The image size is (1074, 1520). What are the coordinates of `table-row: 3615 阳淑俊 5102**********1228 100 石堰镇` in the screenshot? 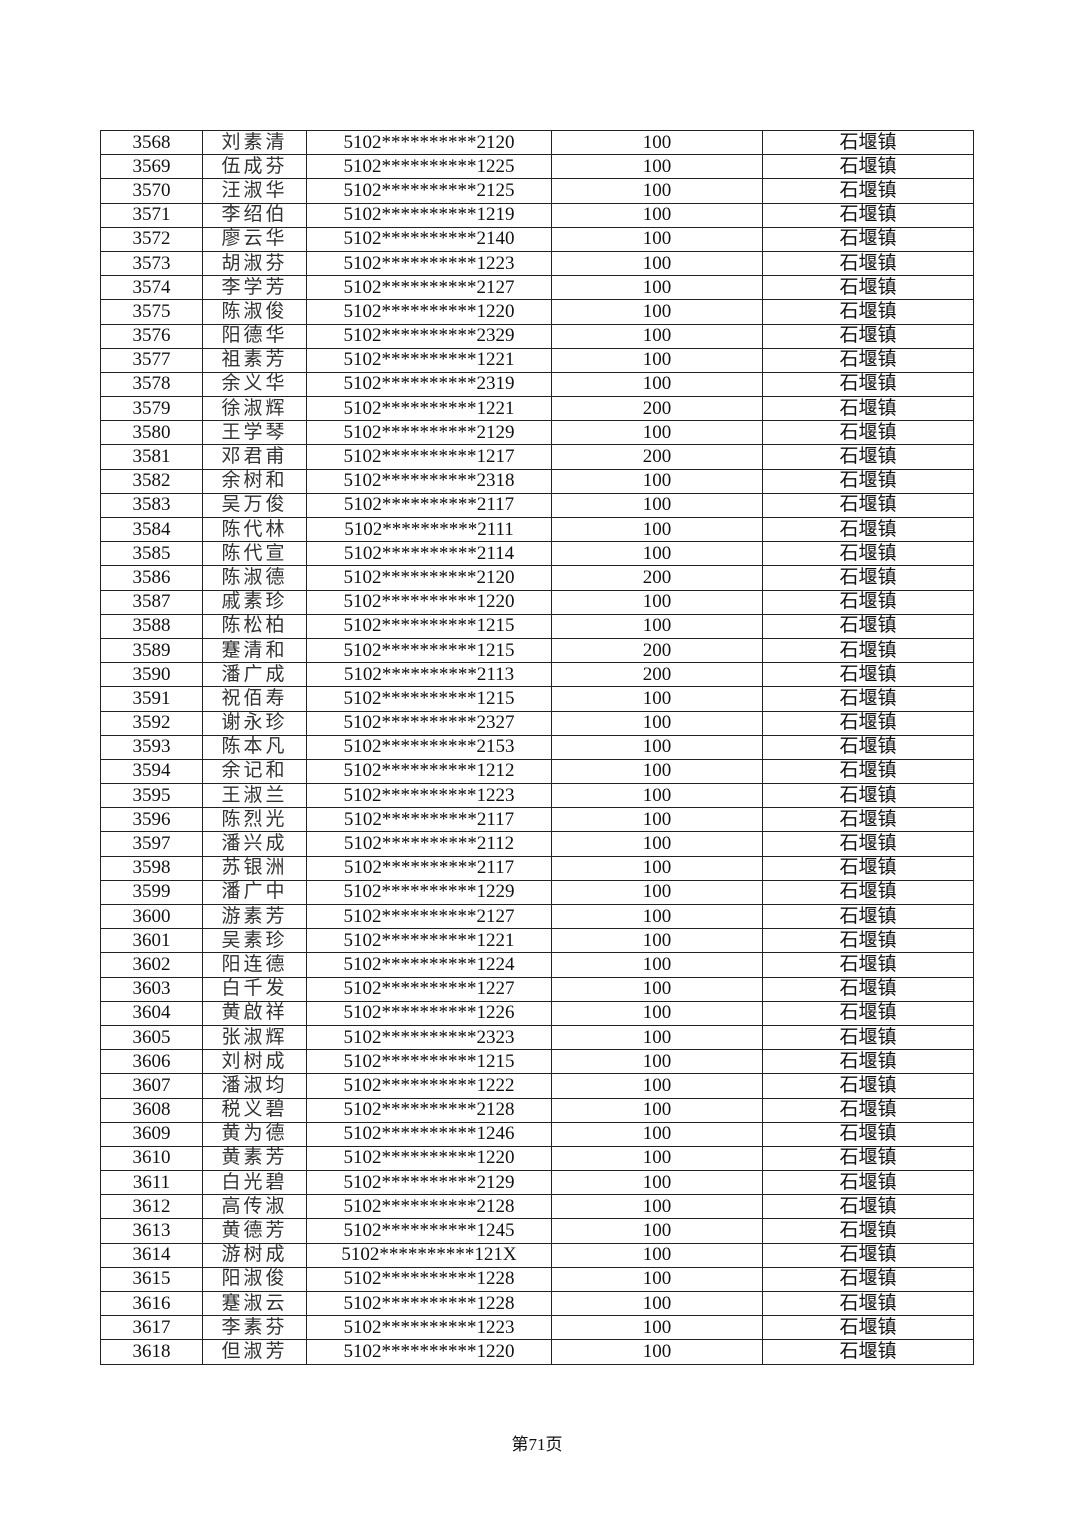 It's located at (537, 1279).